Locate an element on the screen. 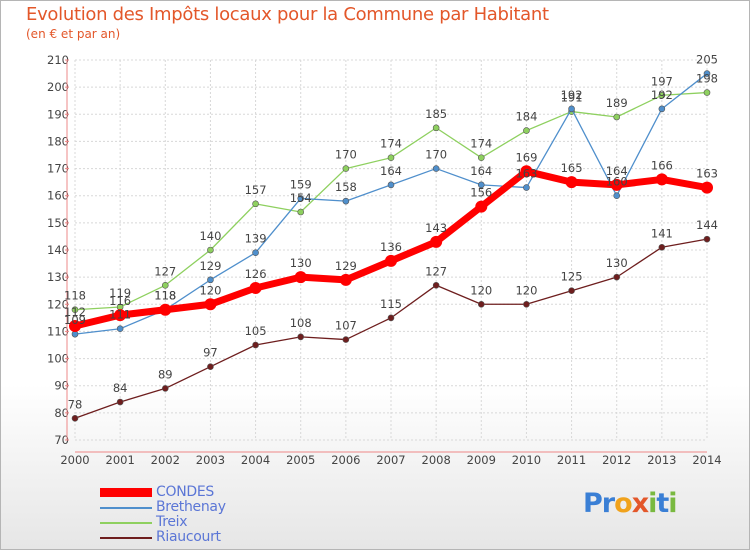  data-label-treix: 191 is located at coordinates (572, 98).